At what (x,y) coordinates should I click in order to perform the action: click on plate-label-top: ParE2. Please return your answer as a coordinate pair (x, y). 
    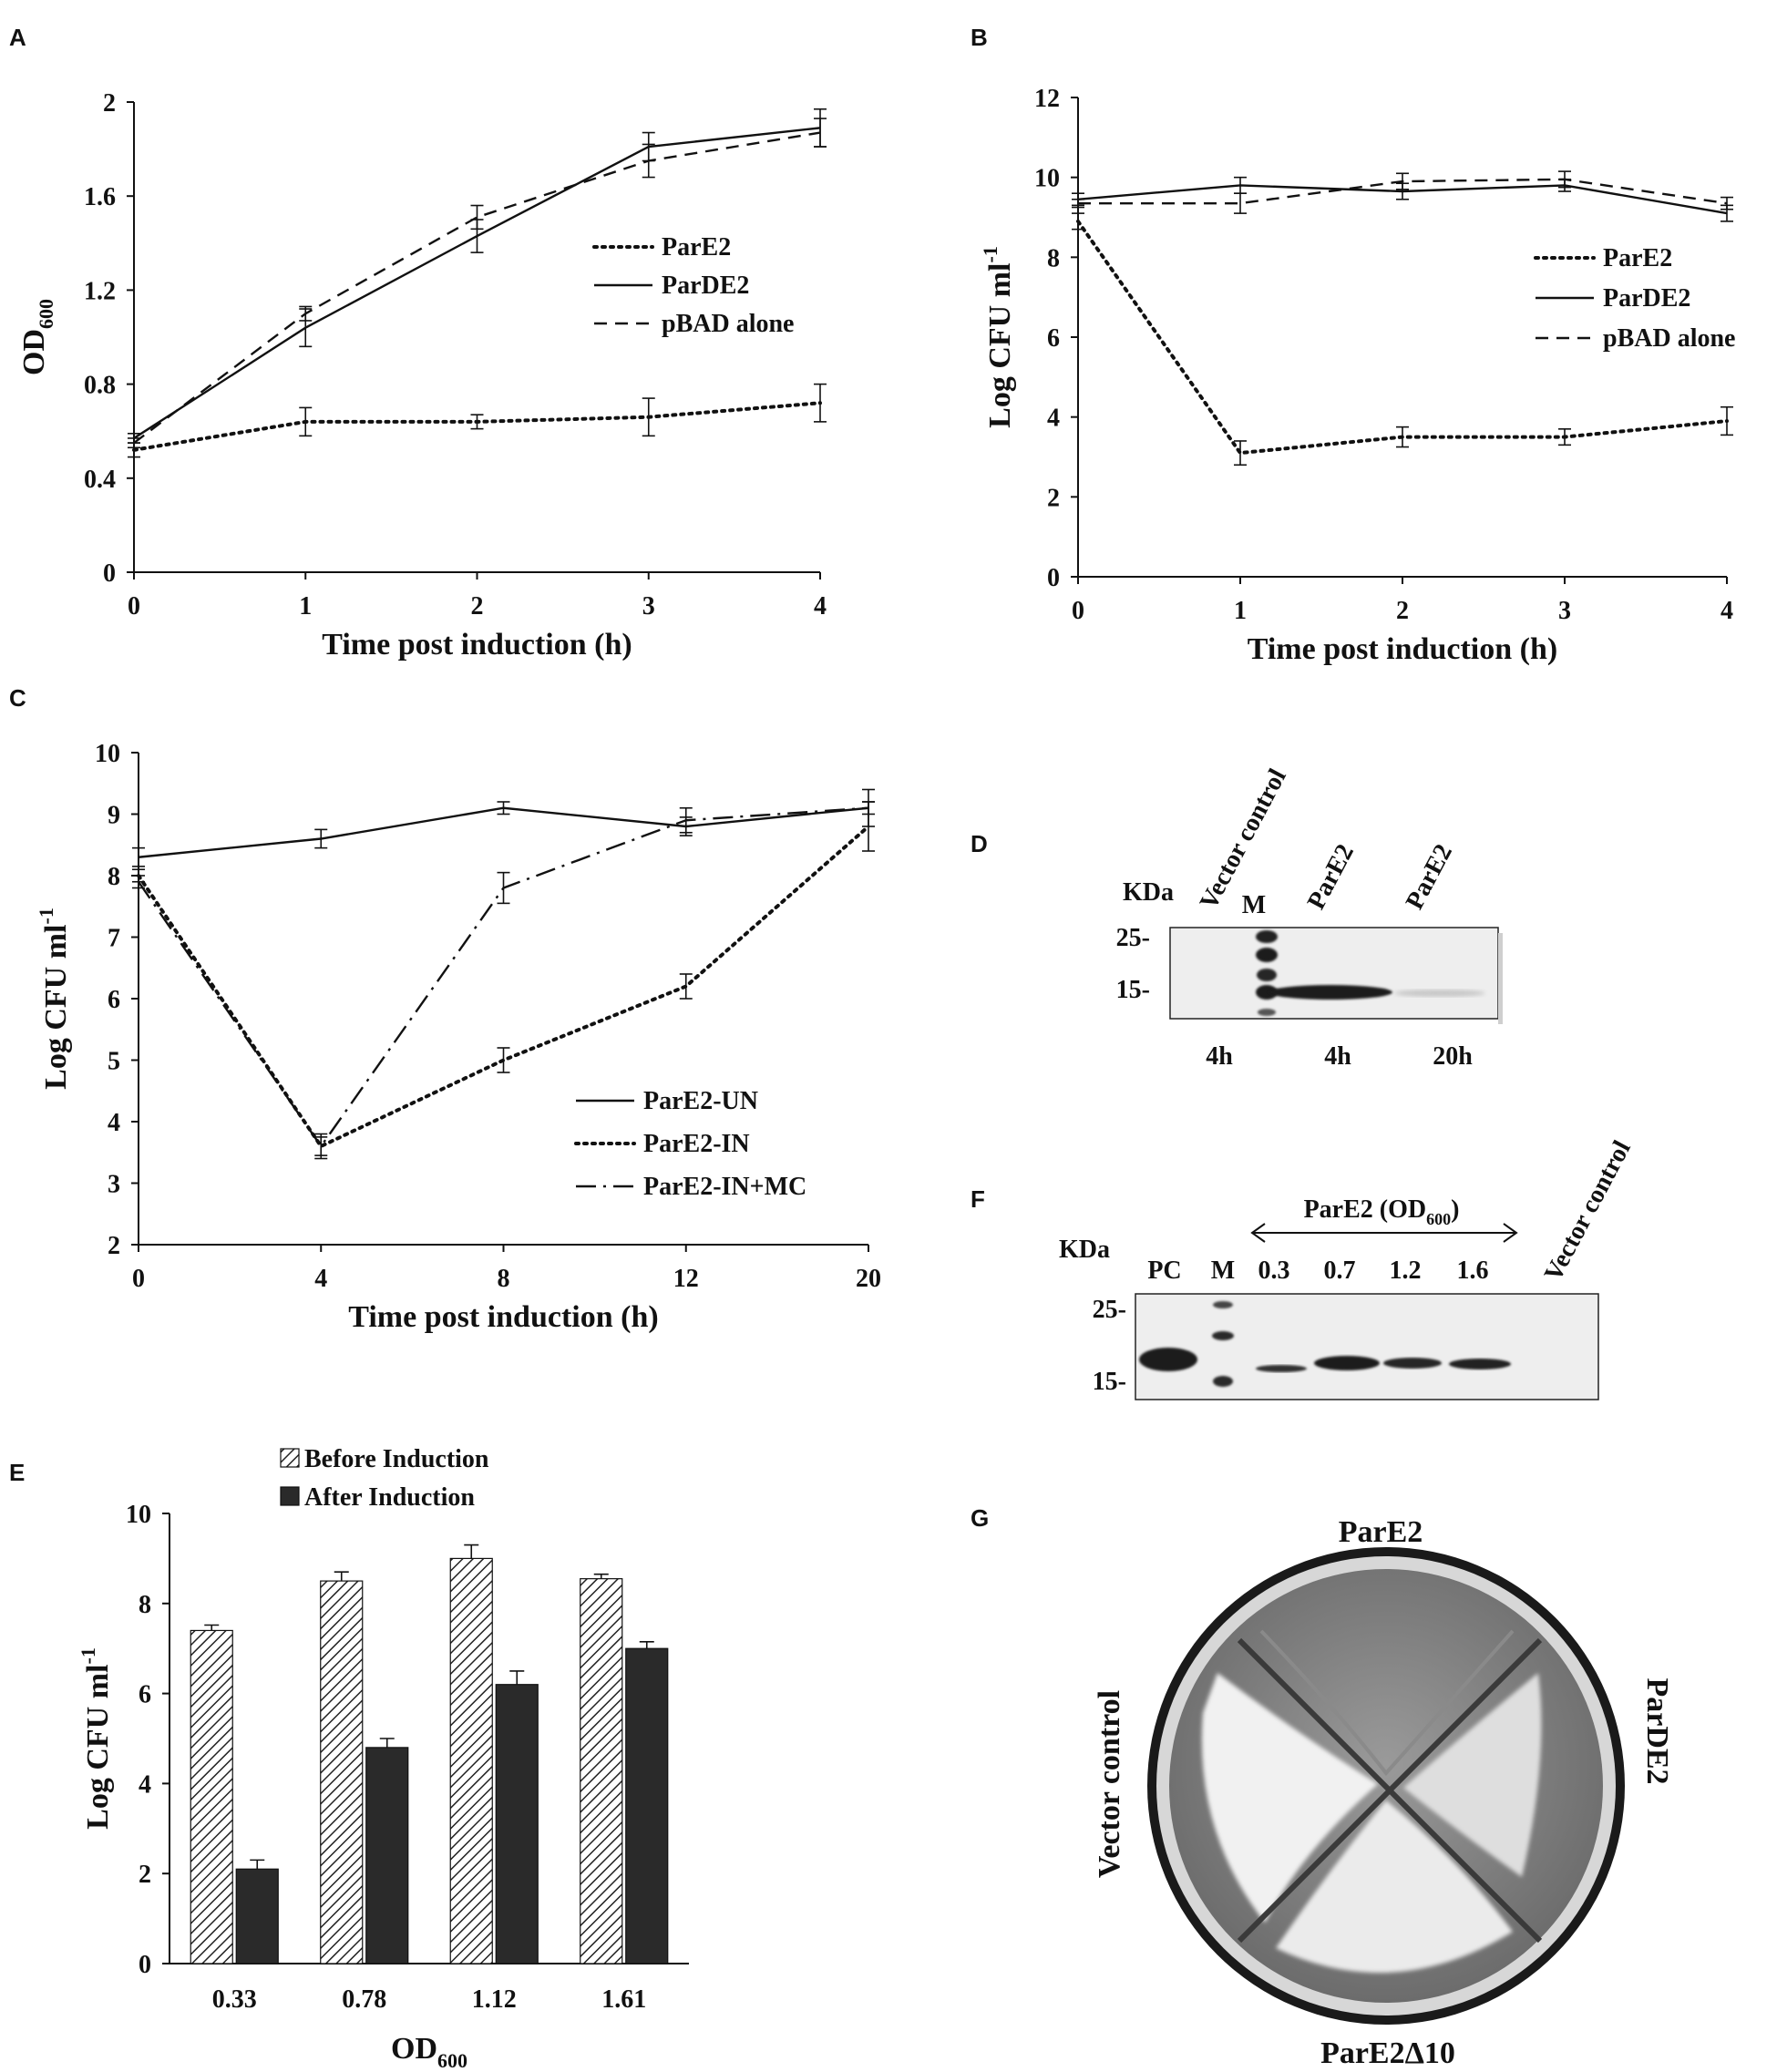
    Looking at the image, I should click on (1381, 1532).